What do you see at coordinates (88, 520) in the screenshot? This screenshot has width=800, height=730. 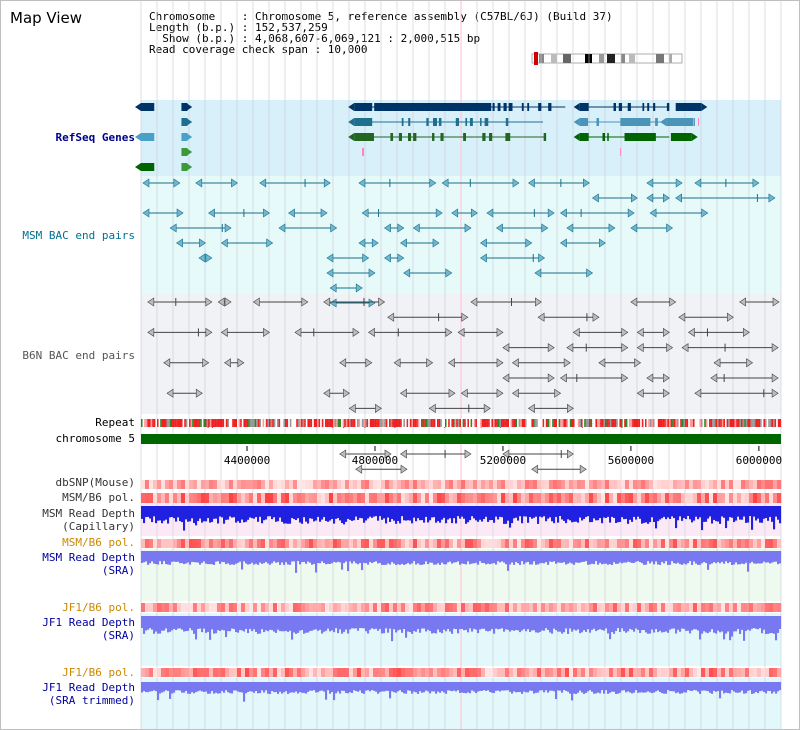 I see `track-label-msm-depth-capillary: MSM Read Depth (Capillary)` at bounding box center [88, 520].